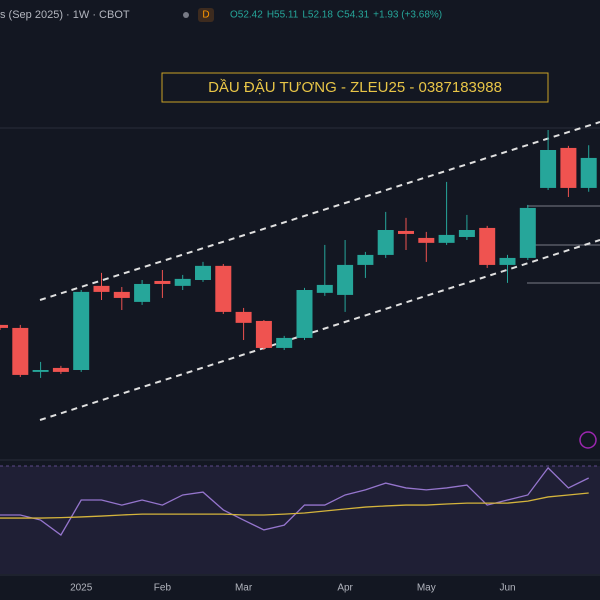  I want to click on x-tick-label: Mar, so click(244, 588).